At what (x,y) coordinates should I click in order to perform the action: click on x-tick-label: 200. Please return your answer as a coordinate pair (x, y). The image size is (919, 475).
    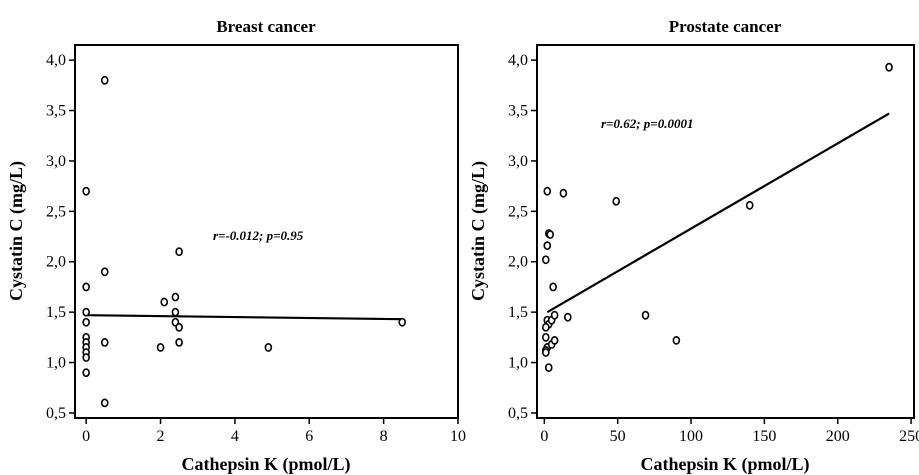
    Looking at the image, I should click on (838, 436).